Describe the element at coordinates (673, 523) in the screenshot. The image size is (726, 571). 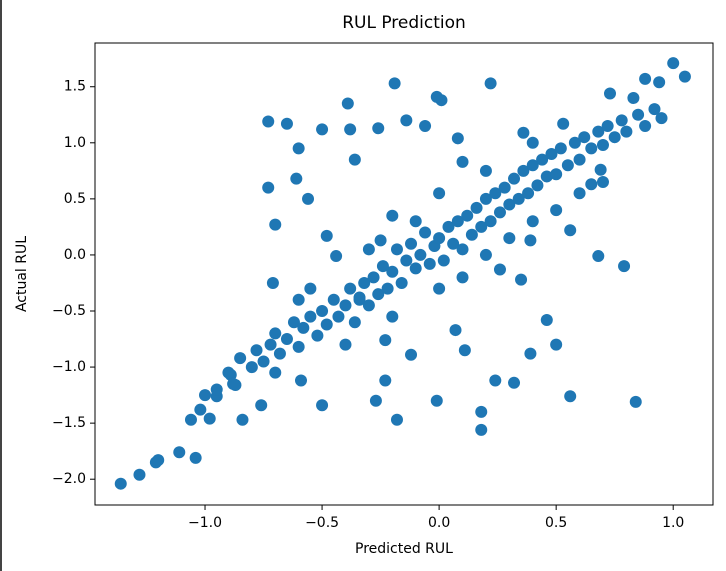
I see `x-tick-label: 1.0` at that location.